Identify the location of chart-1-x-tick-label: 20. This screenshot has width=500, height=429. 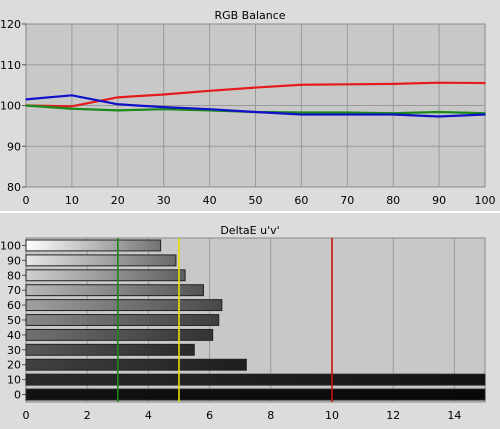
(118, 200).